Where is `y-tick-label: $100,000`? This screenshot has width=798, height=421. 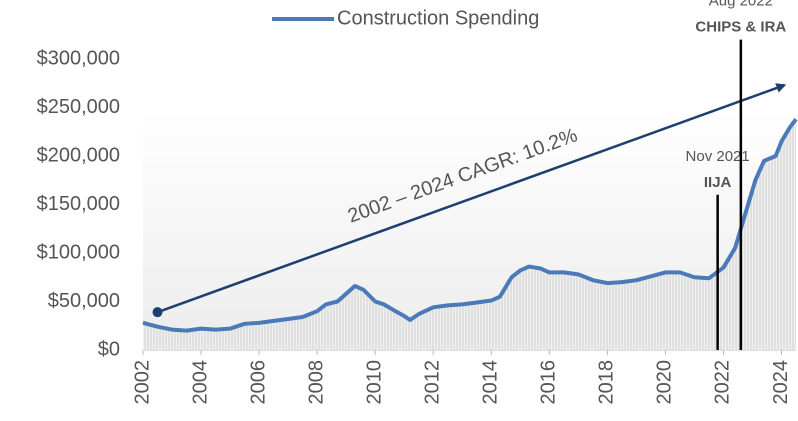 y-tick-label: $100,000 is located at coordinates (78, 252).